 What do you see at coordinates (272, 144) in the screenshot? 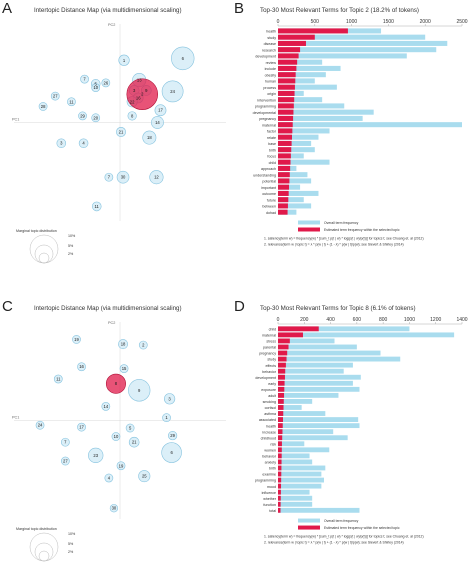
I see `term-label: base` at bounding box center [272, 144].